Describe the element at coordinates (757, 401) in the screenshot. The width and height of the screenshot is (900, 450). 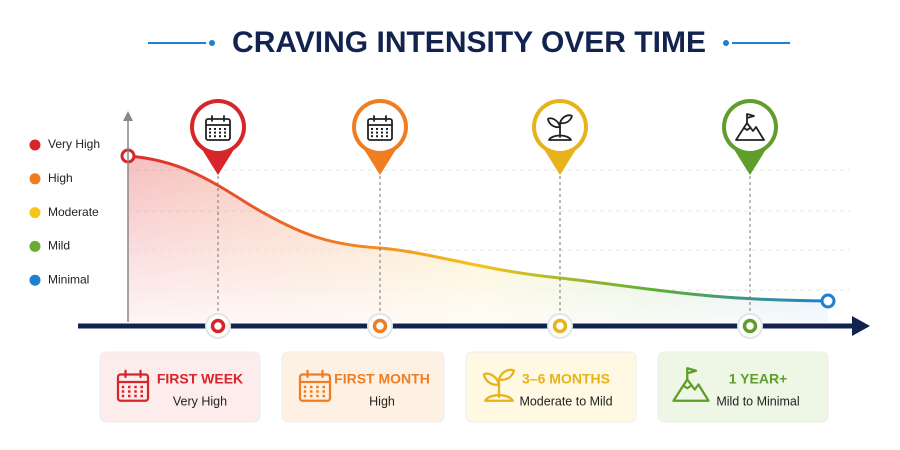
I see `card-level: Mild to Minimal` at that location.